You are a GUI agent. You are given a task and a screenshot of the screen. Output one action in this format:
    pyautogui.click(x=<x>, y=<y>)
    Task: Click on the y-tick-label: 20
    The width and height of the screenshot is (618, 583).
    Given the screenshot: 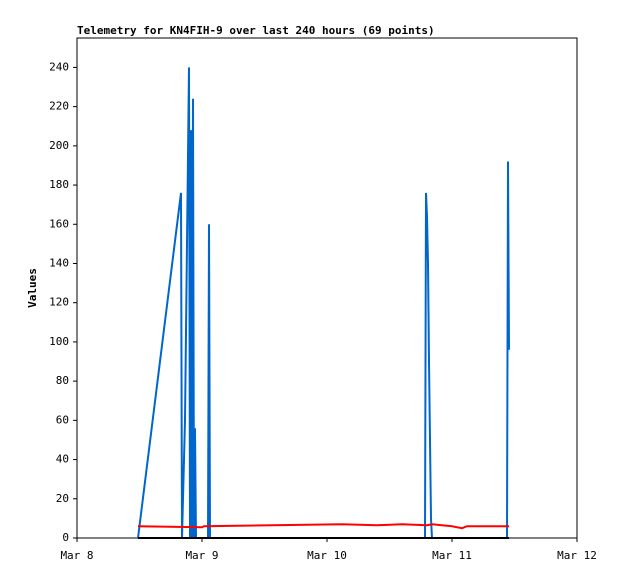 What is the action you would take?
    pyautogui.click(x=62, y=498)
    